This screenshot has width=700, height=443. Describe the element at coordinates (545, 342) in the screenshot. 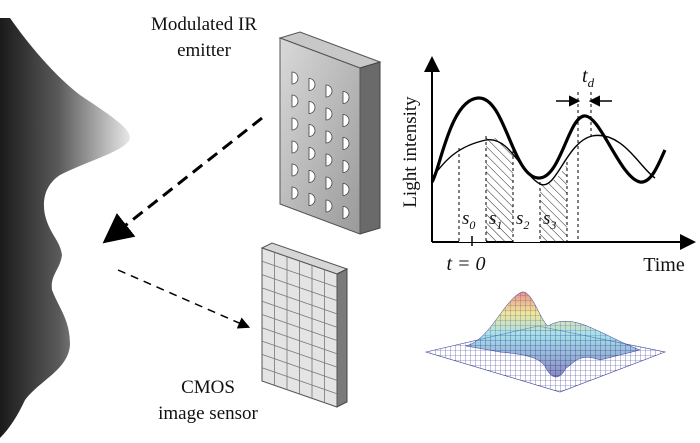

I see `depth-mesh-surface` at that location.